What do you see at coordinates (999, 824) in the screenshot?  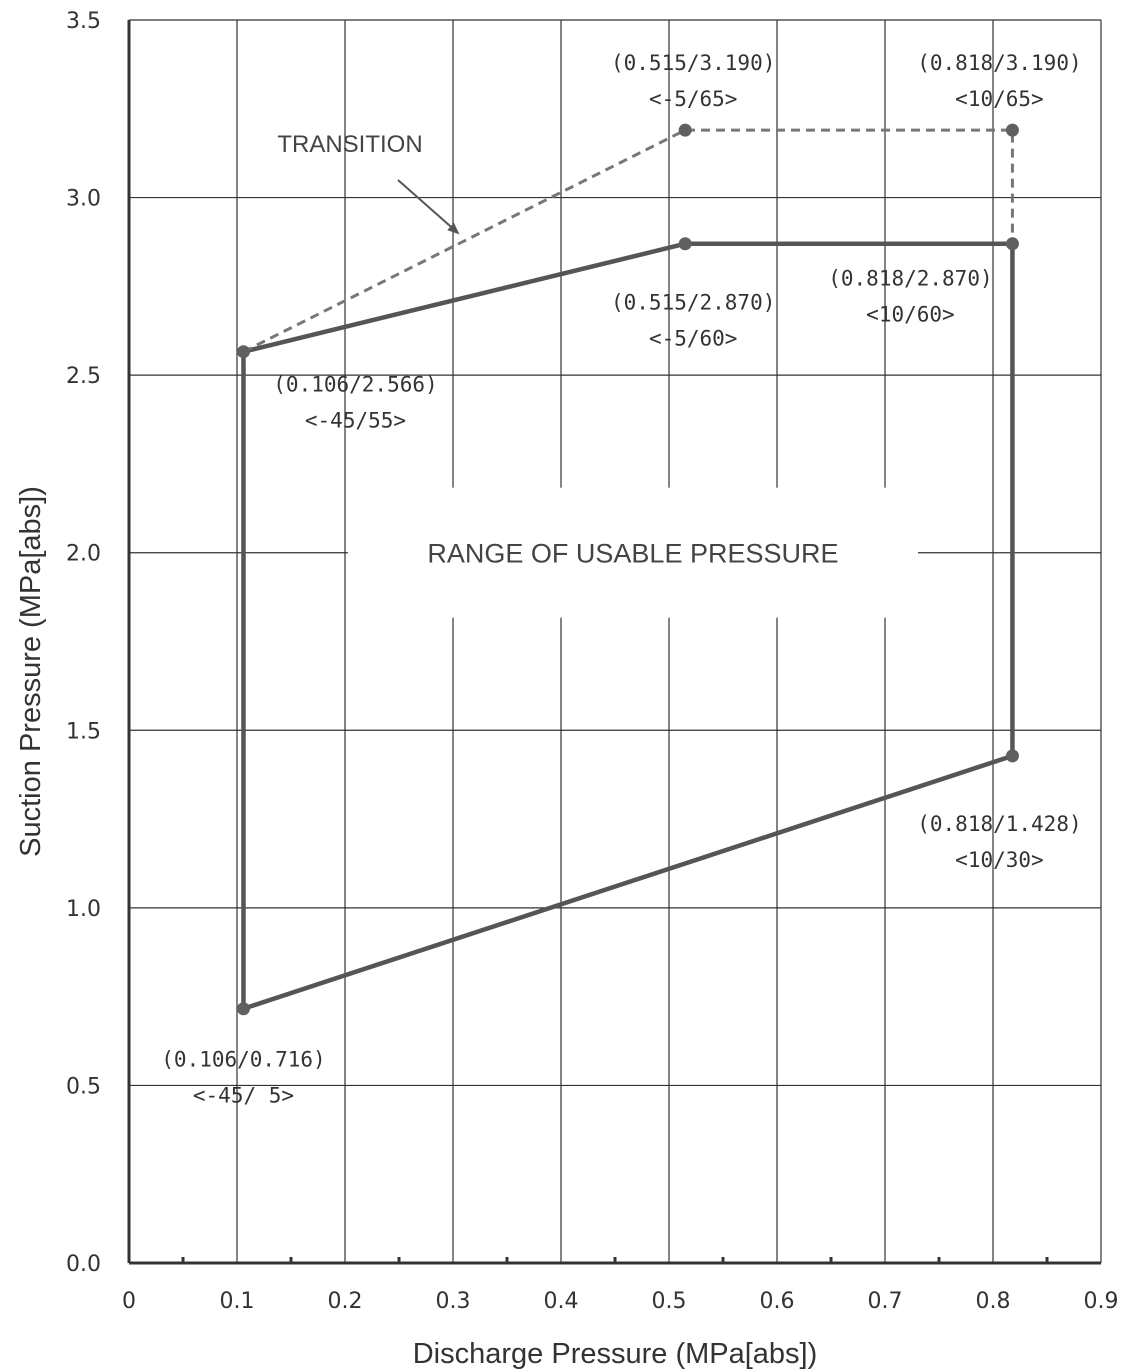 I see `point-label-coords: (0.818/1.428)` at bounding box center [999, 824].